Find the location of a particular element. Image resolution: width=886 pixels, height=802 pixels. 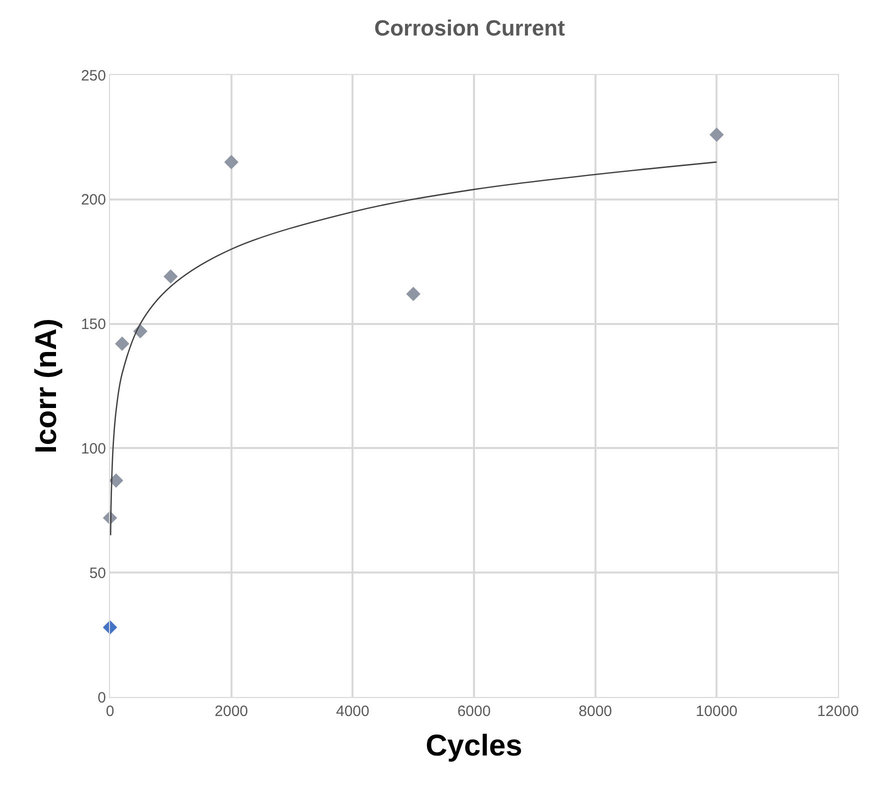

x-tick-label: 2000 is located at coordinates (231, 711).